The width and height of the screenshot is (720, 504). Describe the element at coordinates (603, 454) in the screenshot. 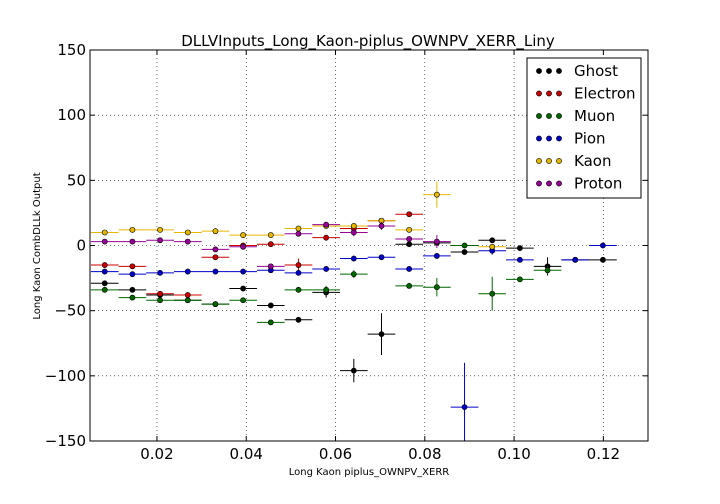

I see `x-tick-label: 0.12` at that location.